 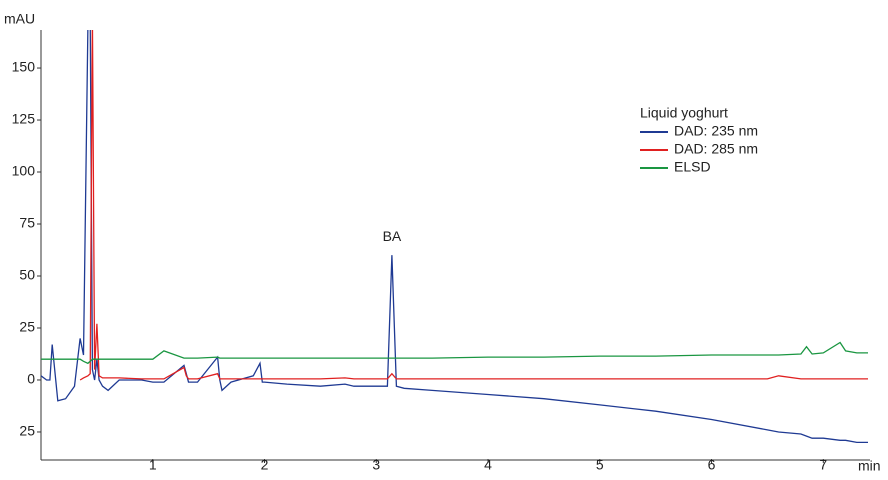 I want to click on x-tick-label: 5, so click(x=600, y=465).